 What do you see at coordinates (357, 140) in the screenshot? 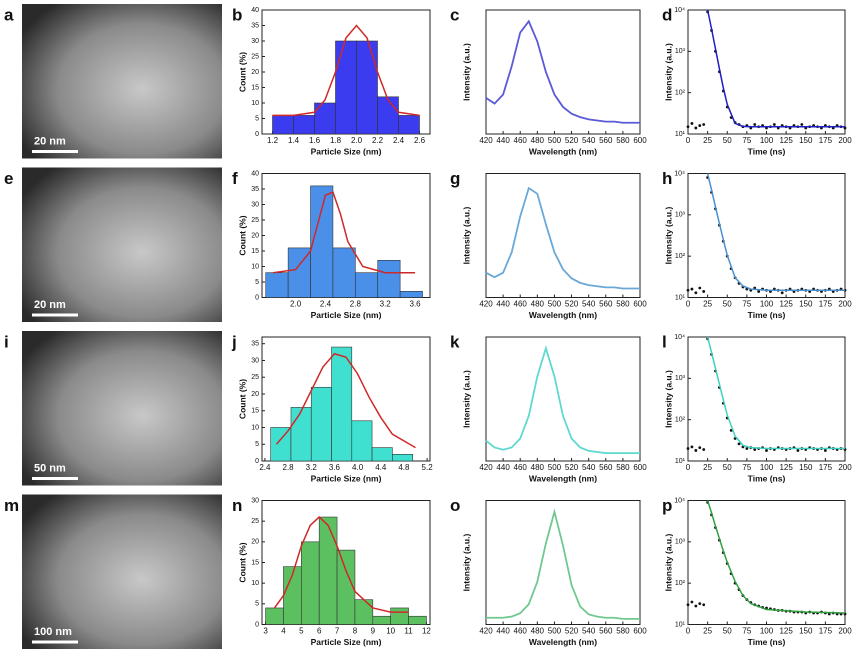
I see `x-tick-label: 2.0` at bounding box center [357, 140].